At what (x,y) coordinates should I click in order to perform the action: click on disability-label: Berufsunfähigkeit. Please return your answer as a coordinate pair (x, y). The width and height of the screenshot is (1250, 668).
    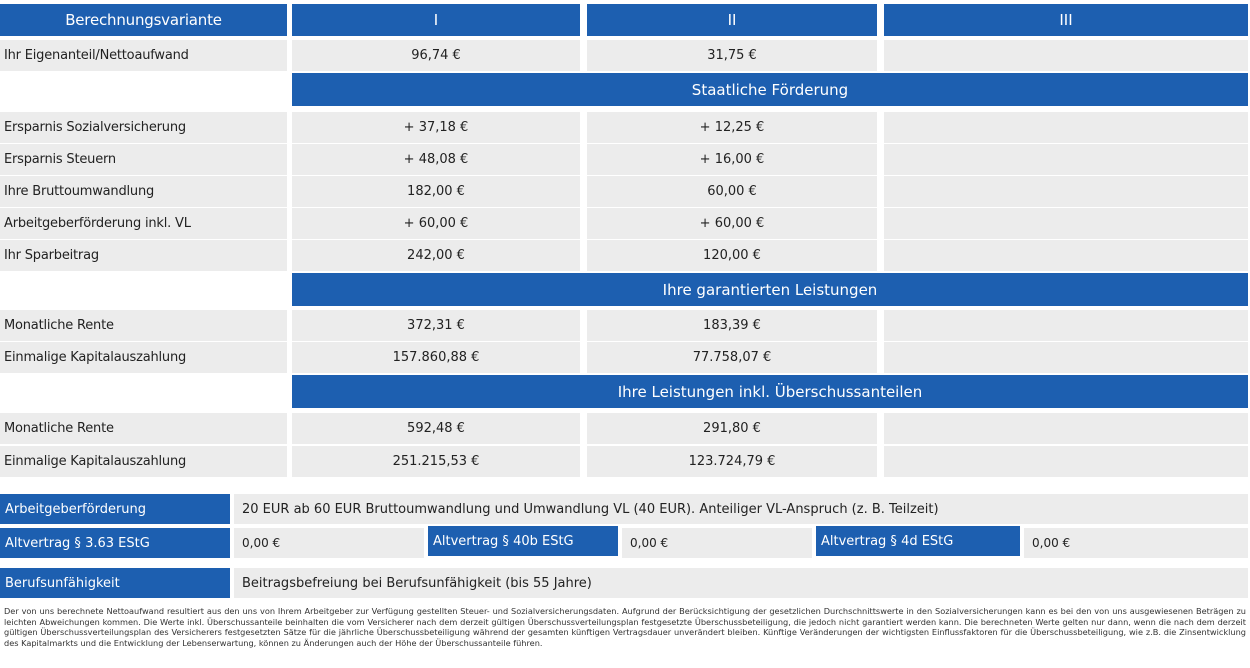
    Looking at the image, I should click on (115, 583).